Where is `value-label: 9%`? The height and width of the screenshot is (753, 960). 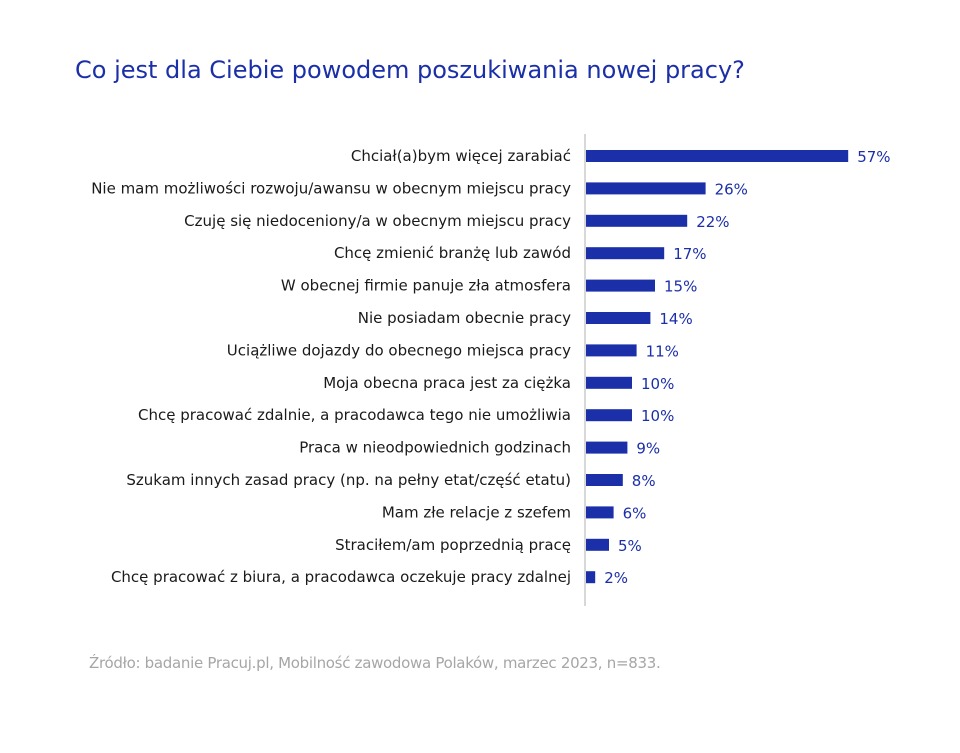
value-label: 9% is located at coordinates (648, 449).